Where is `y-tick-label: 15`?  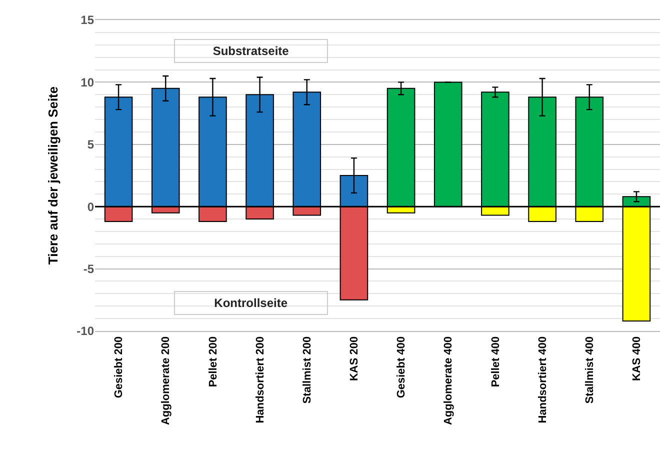 y-tick-label: 15 is located at coordinates (87, 20).